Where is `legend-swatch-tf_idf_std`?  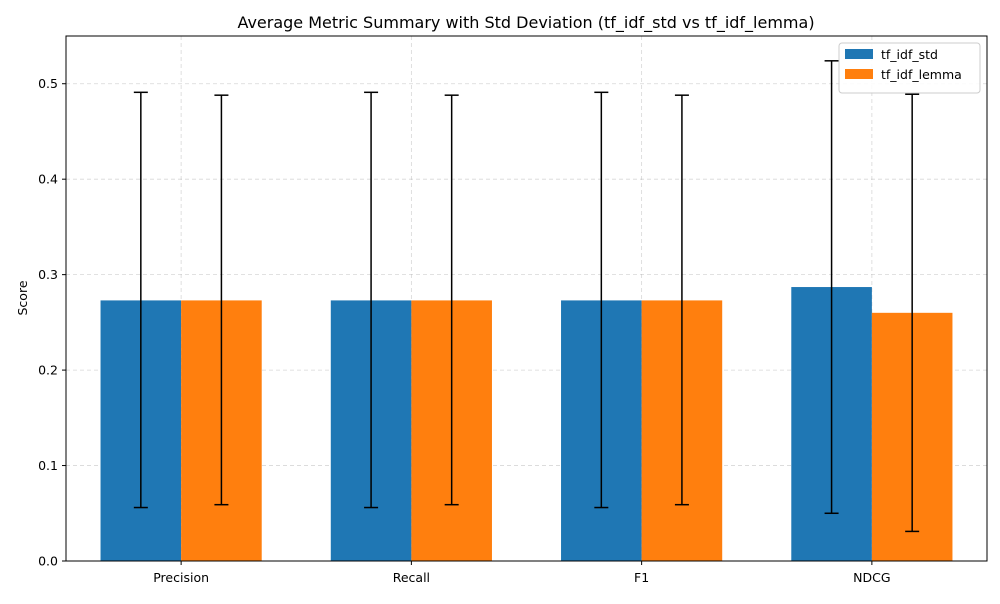 legend-swatch-tf_idf_std is located at coordinates (859, 54).